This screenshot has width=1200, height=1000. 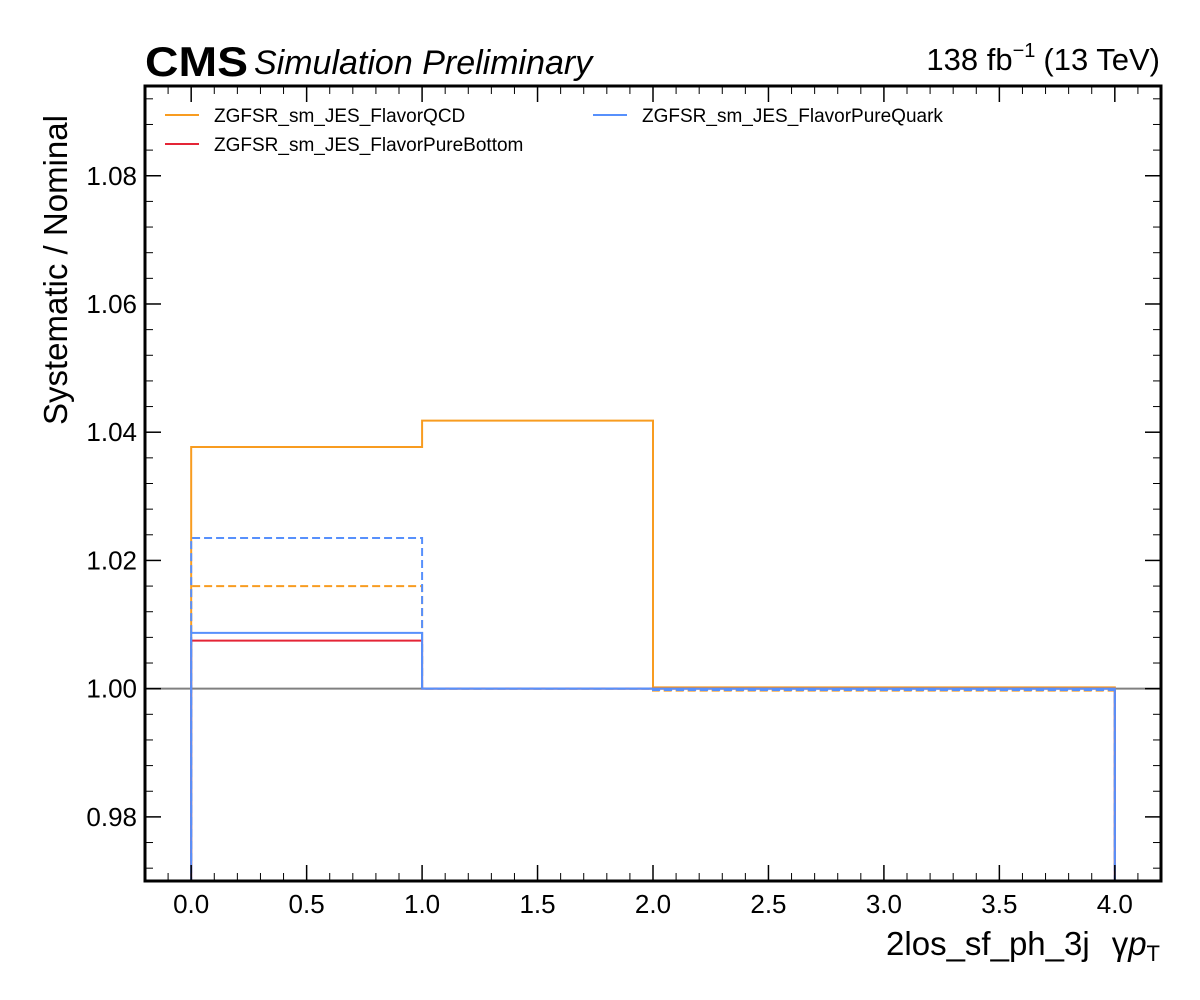 I want to click on luminosity-label: 138 fb−1 (13 TeV), so click(x=1043, y=58).